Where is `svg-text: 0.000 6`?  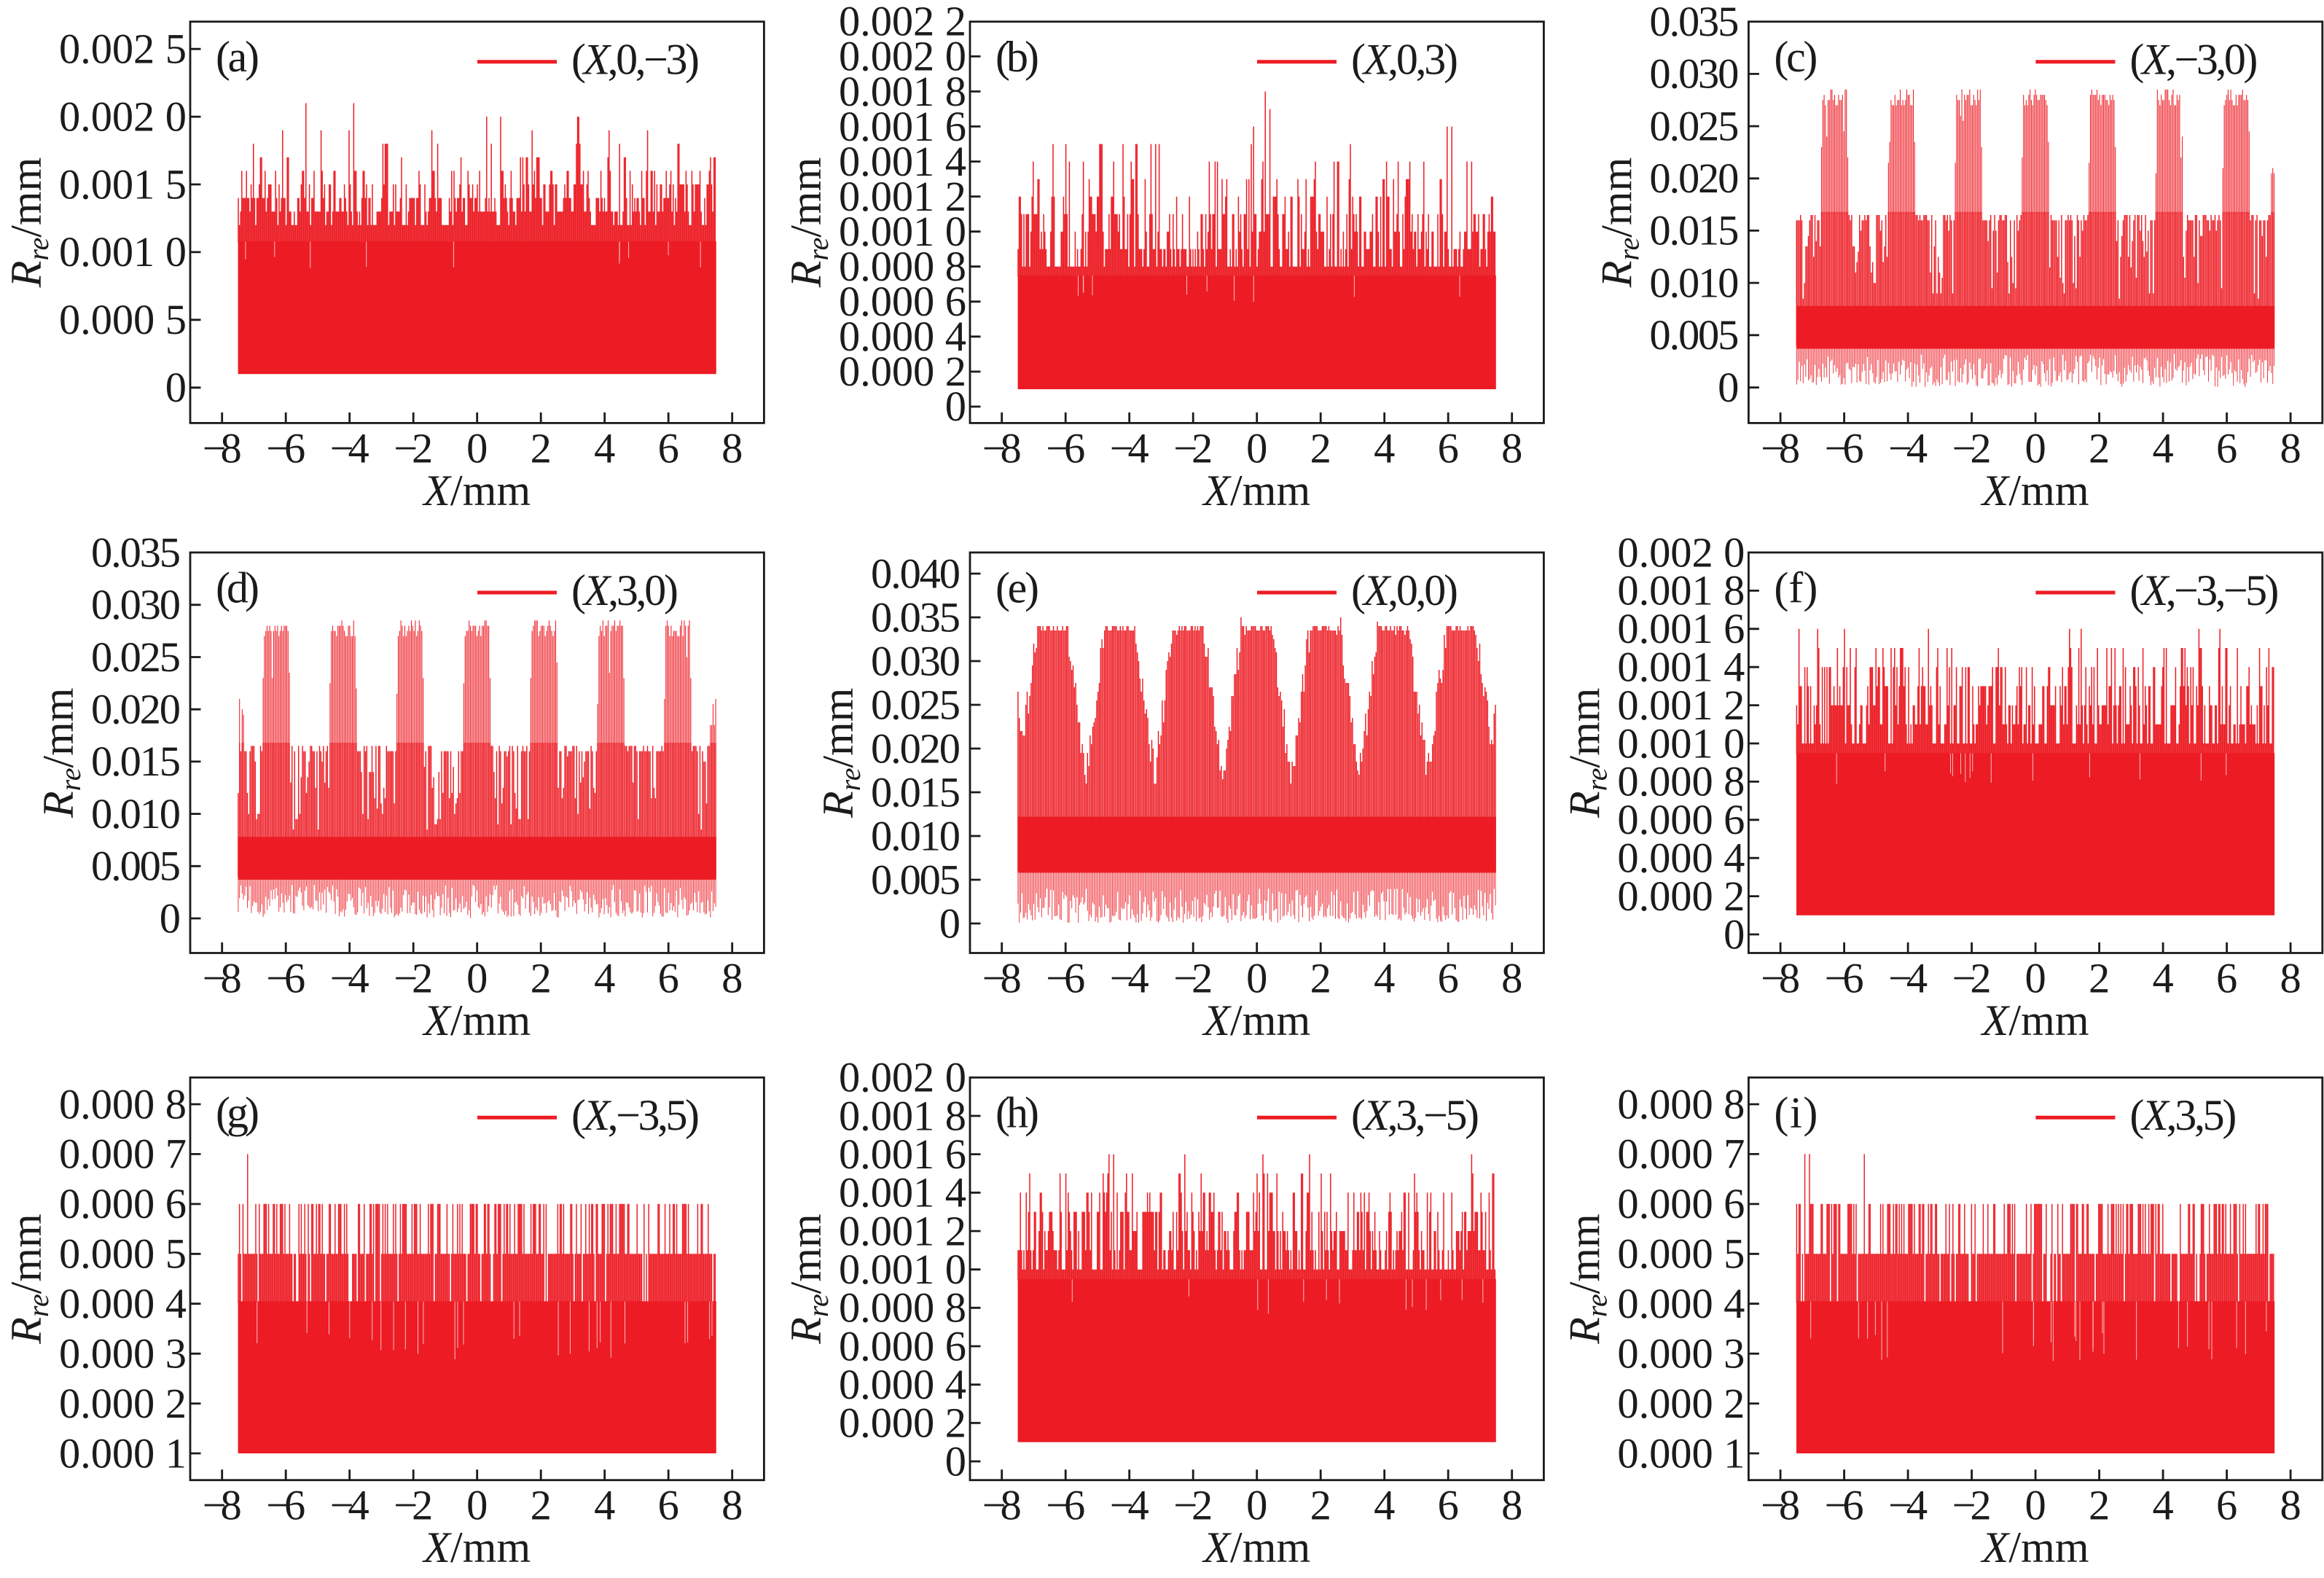
svg-text: 0.000 6 is located at coordinates (902, 1346).